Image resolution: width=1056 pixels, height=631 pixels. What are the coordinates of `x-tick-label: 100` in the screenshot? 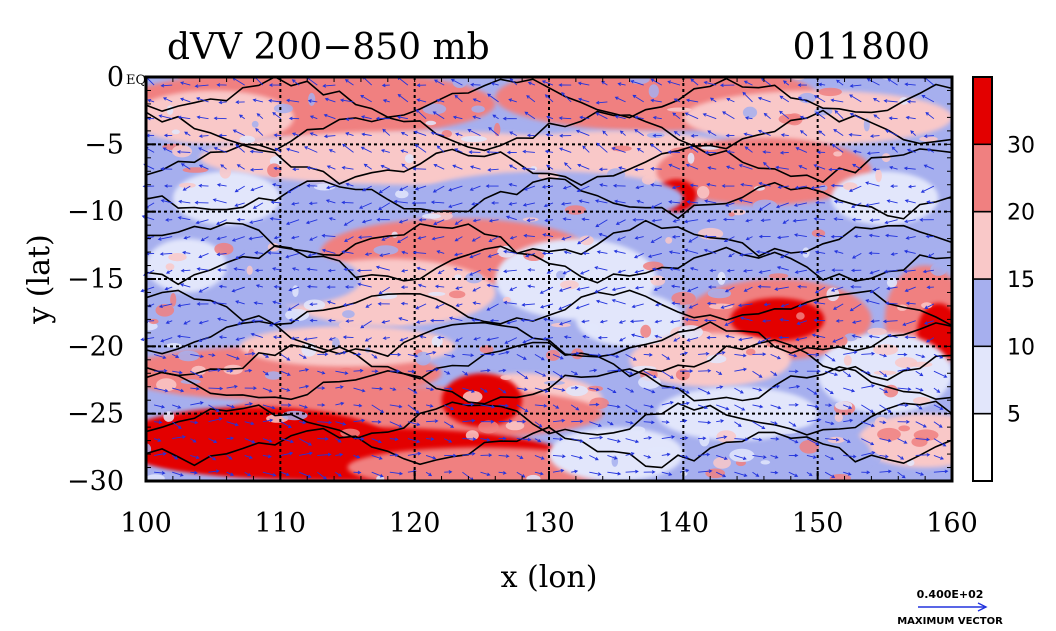 It's located at (146, 523).